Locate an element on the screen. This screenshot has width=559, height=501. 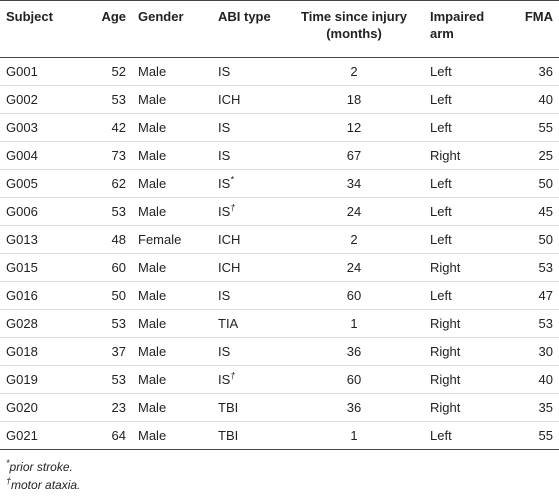
footnote-mark: * is located at coordinates (8, 463).